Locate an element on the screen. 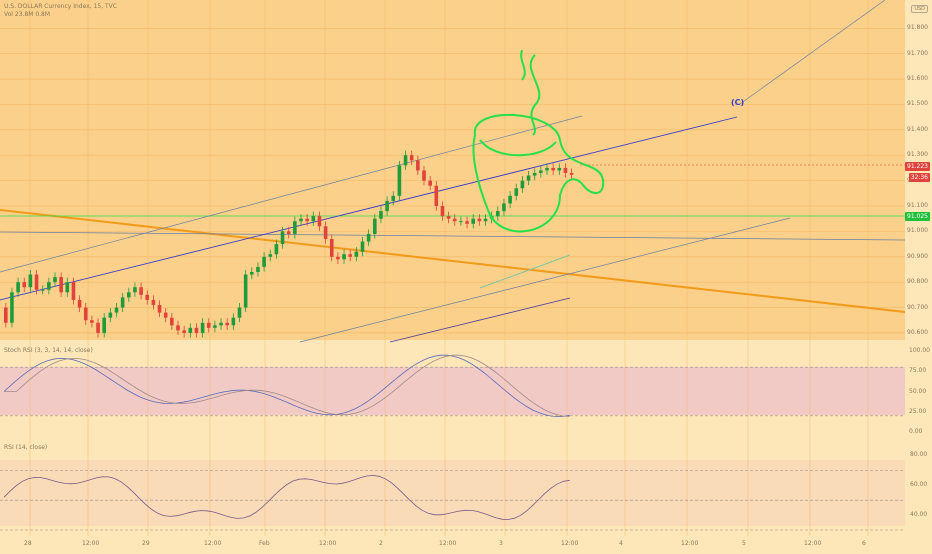 The width and height of the screenshot is (932, 554). ema-slow-line is located at coordinates (480, 320).